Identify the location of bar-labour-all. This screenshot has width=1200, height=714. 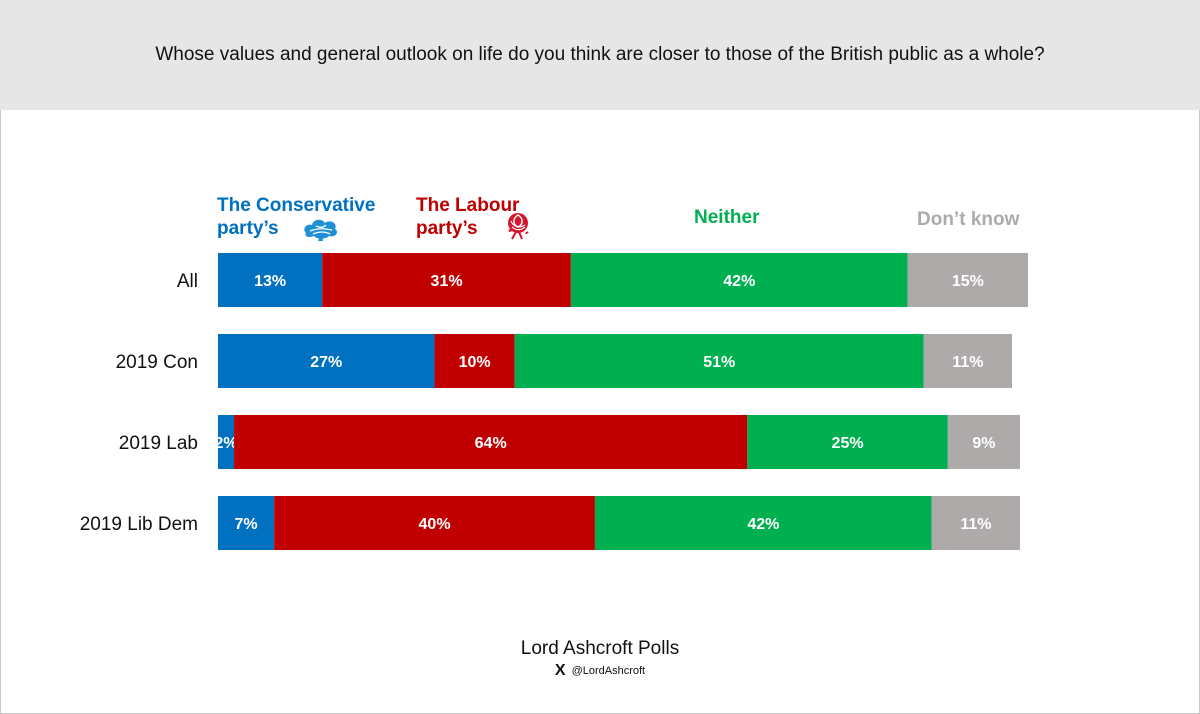
(446, 280).